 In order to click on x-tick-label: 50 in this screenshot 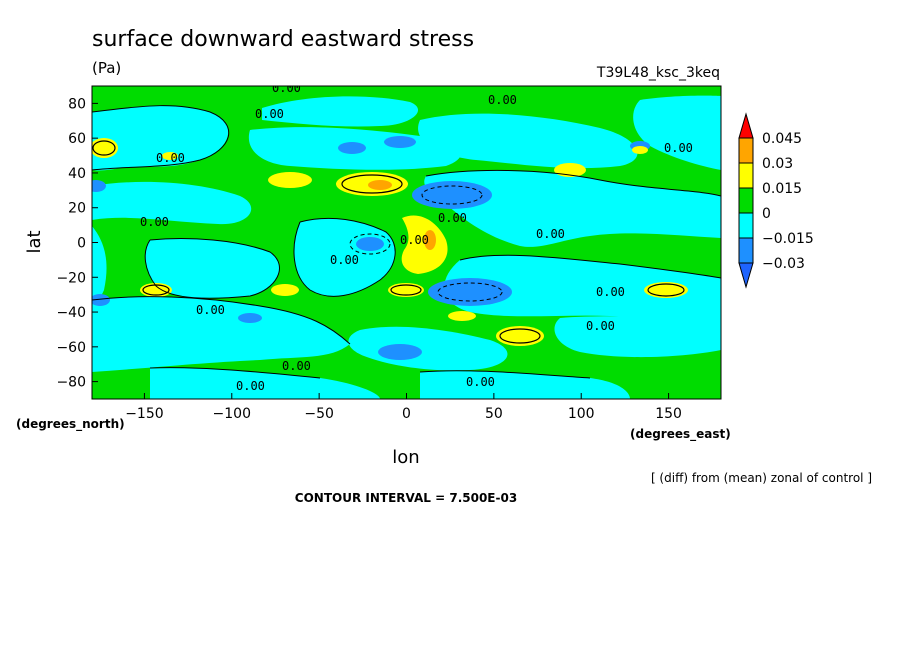, I will do `click(494, 414)`.